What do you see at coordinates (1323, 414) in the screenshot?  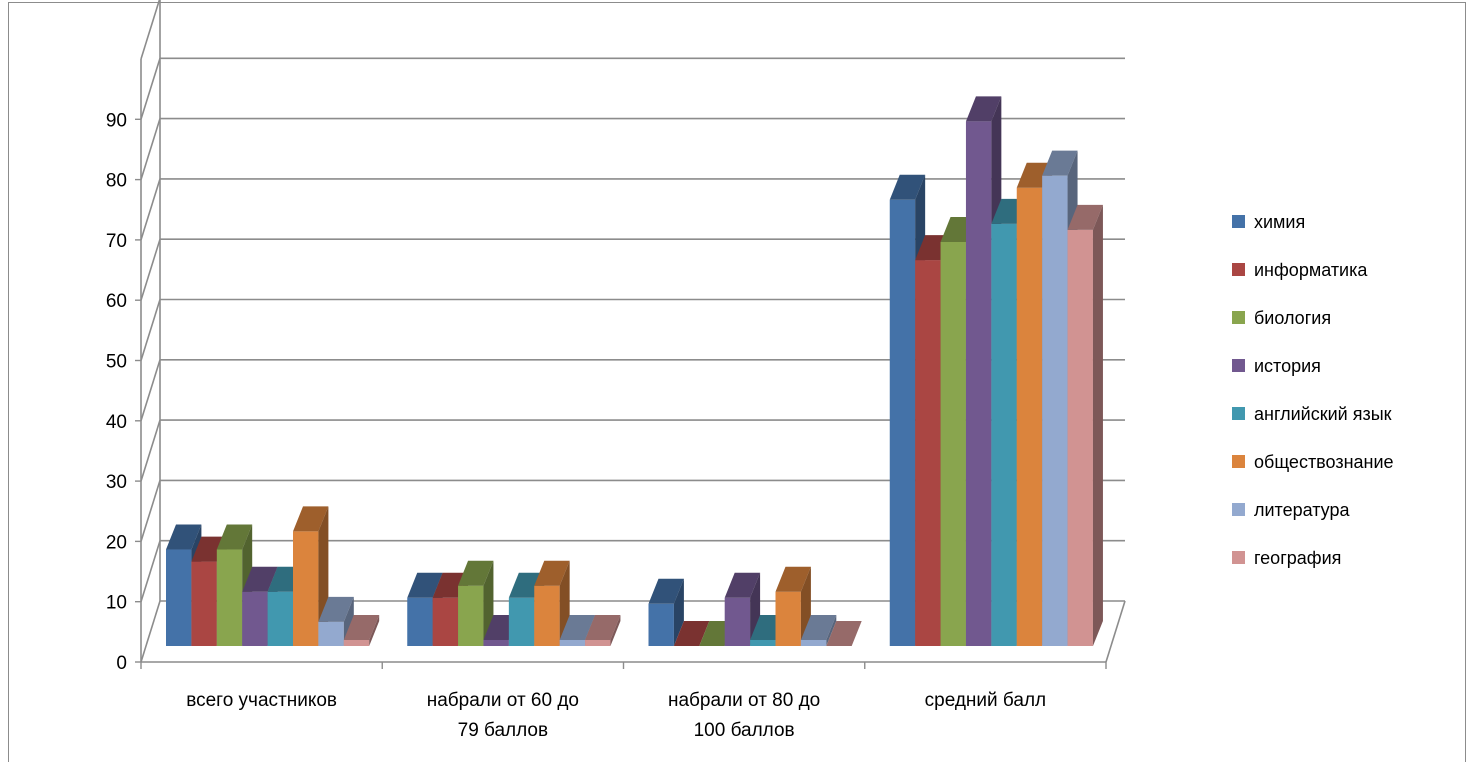 I see `legend-label-4: английский язык` at bounding box center [1323, 414].